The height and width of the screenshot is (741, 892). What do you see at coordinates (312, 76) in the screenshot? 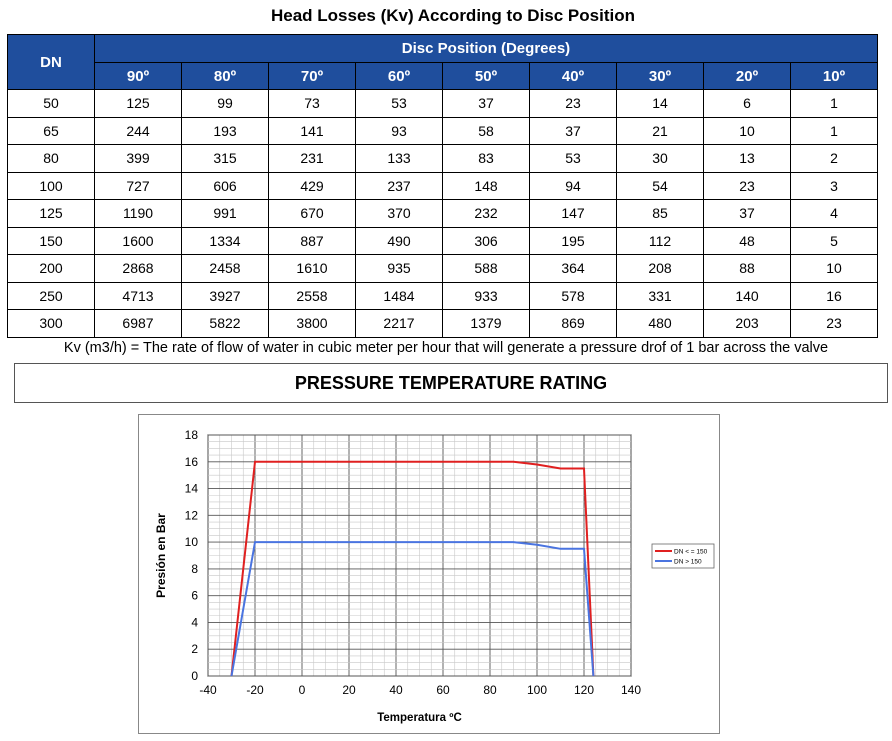
I see `angle-header: 70º` at bounding box center [312, 76].